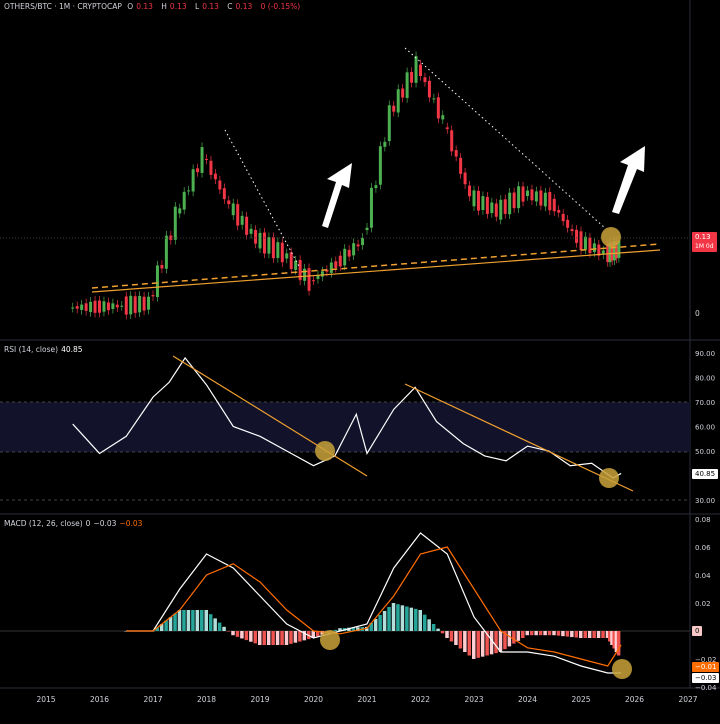 The image size is (720, 724). I want to click on macd-line, so click(374, 603).